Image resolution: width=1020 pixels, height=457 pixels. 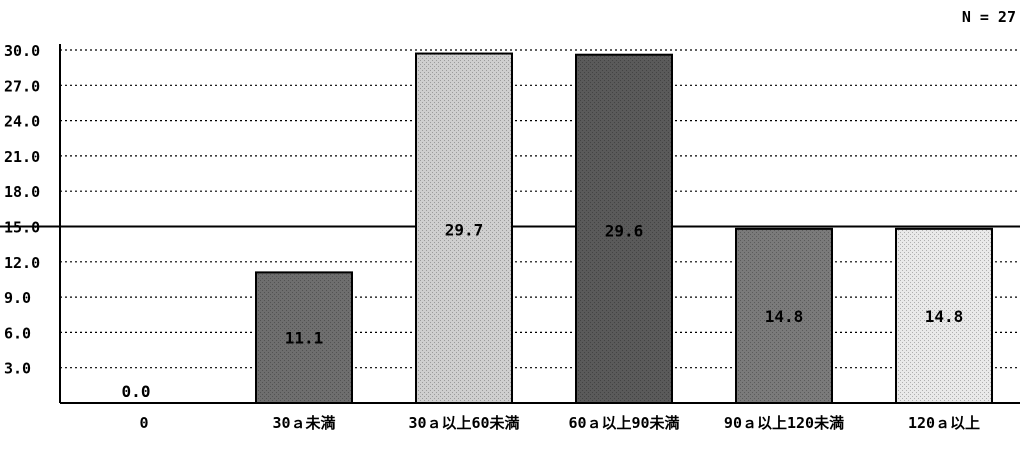 I want to click on x-tick-label: 0, so click(x=143, y=423).